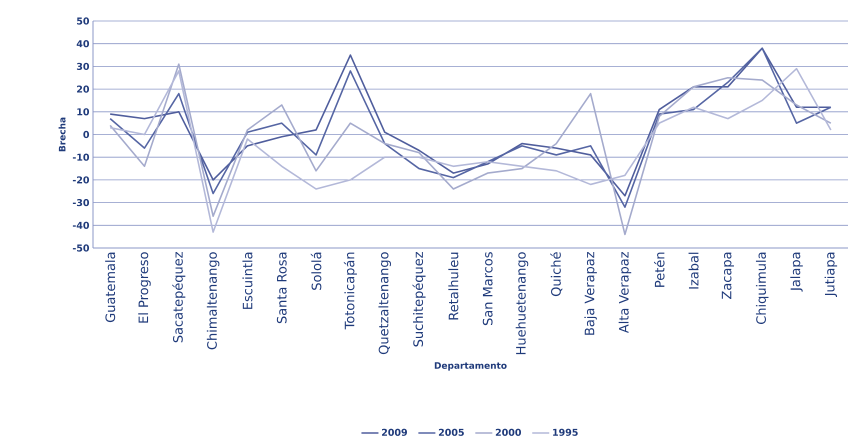 Image resolution: width=864 pixels, height=441 pixels. What do you see at coordinates (470, 366) in the screenshot?
I see `x-axis-title: Departamento` at bounding box center [470, 366].